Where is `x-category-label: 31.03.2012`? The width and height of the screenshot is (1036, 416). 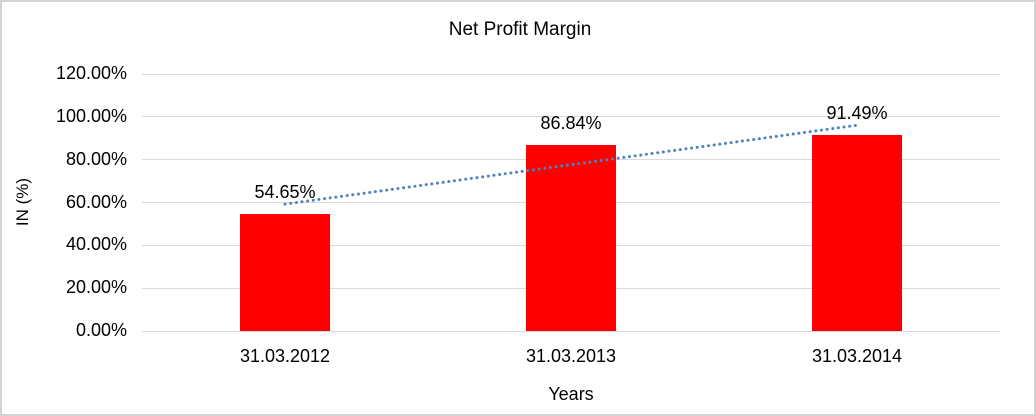 x-category-label: 31.03.2012 is located at coordinates (285, 356).